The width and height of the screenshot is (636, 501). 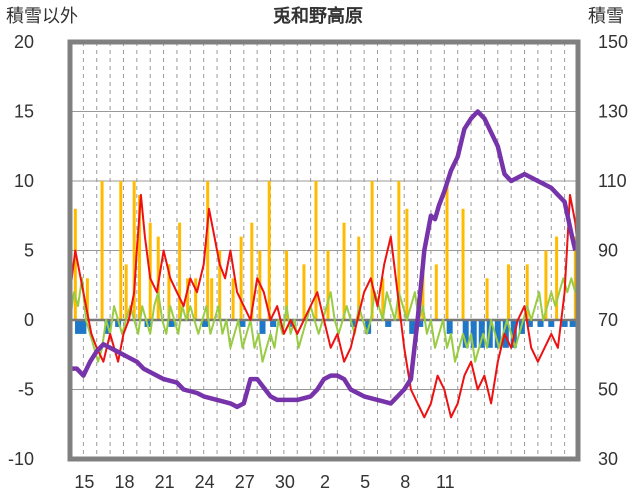 What do you see at coordinates (612, 181) in the screenshot?
I see `right-tick-label: 110` at bounding box center [612, 181].